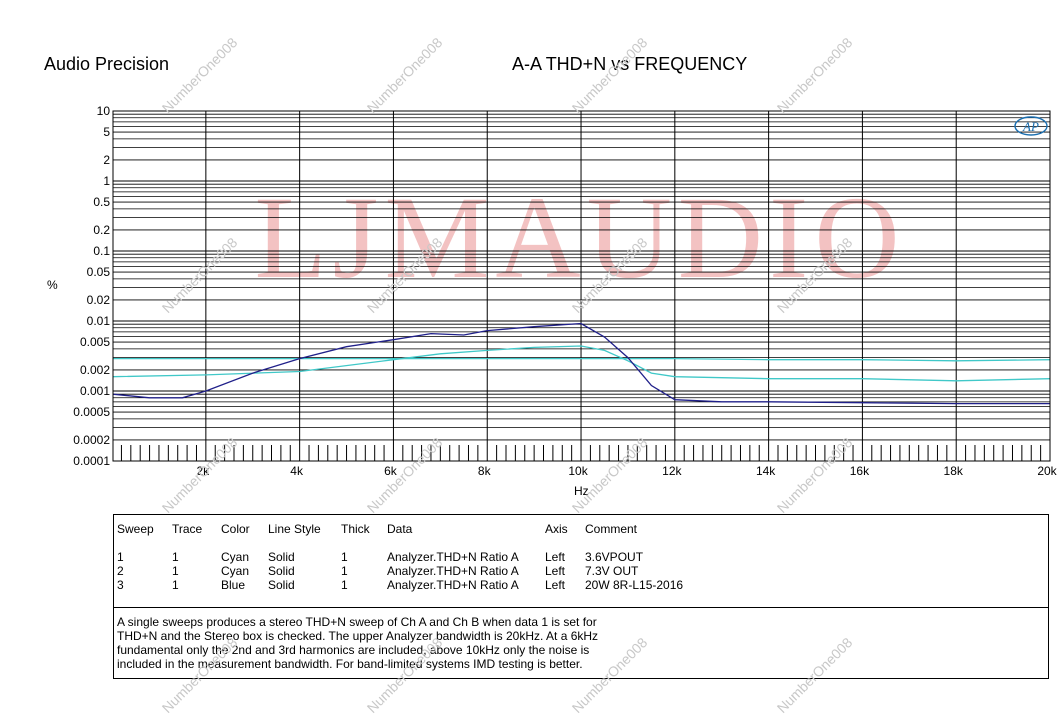 The width and height of the screenshot is (1064, 725). What do you see at coordinates (91, 461) in the screenshot?
I see `y-tick-label: 0.0001` at bounding box center [91, 461].